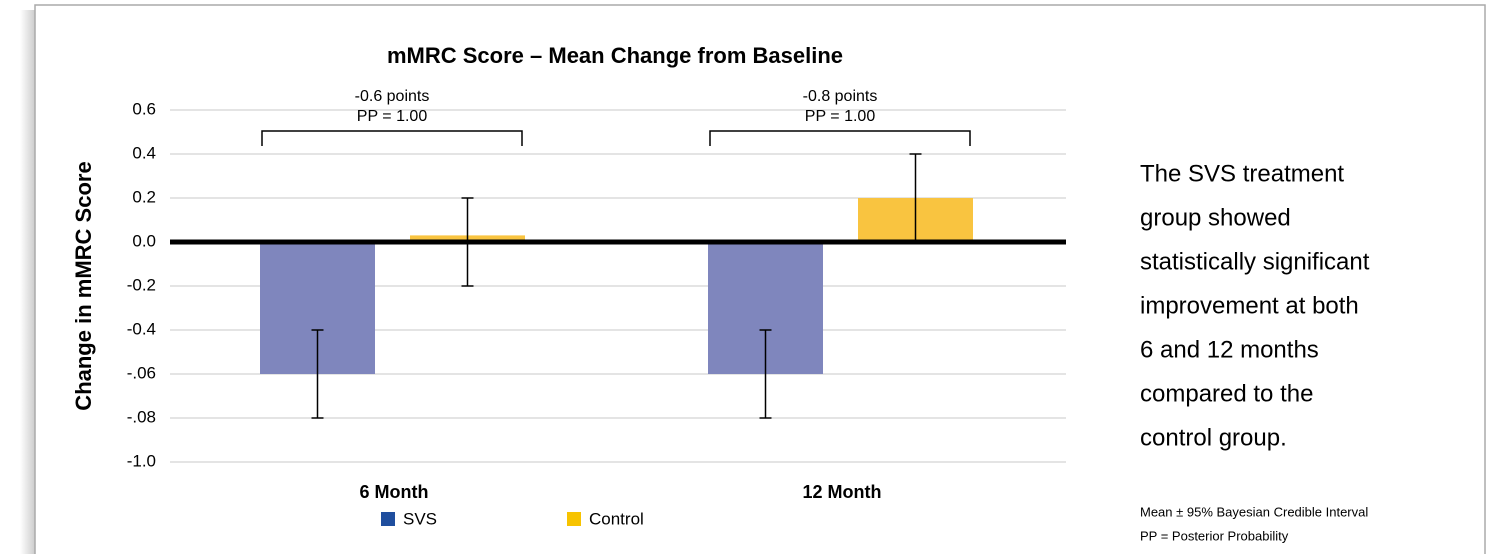 Image resolution: width=1489 pixels, height=554 pixels. Describe the element at coordinates (1242, 173) in the screenshot. I see `side-text: The SVS treatment` at that location.